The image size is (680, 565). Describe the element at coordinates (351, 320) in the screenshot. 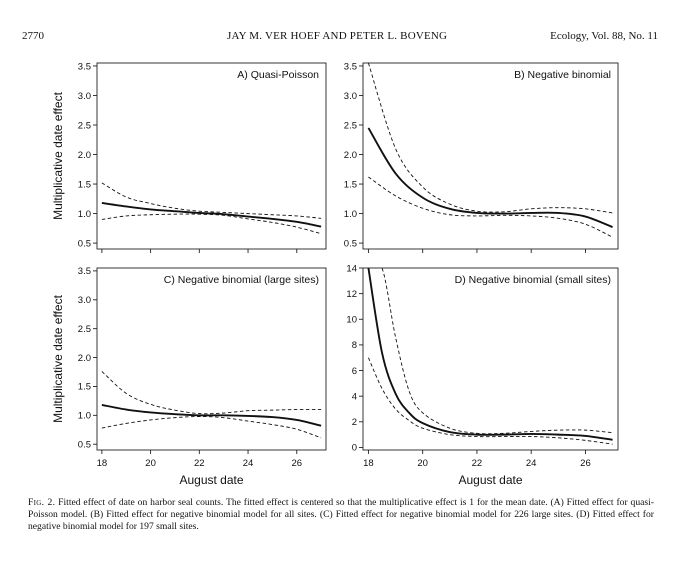

I see `y-tick-label: 10` at that location.